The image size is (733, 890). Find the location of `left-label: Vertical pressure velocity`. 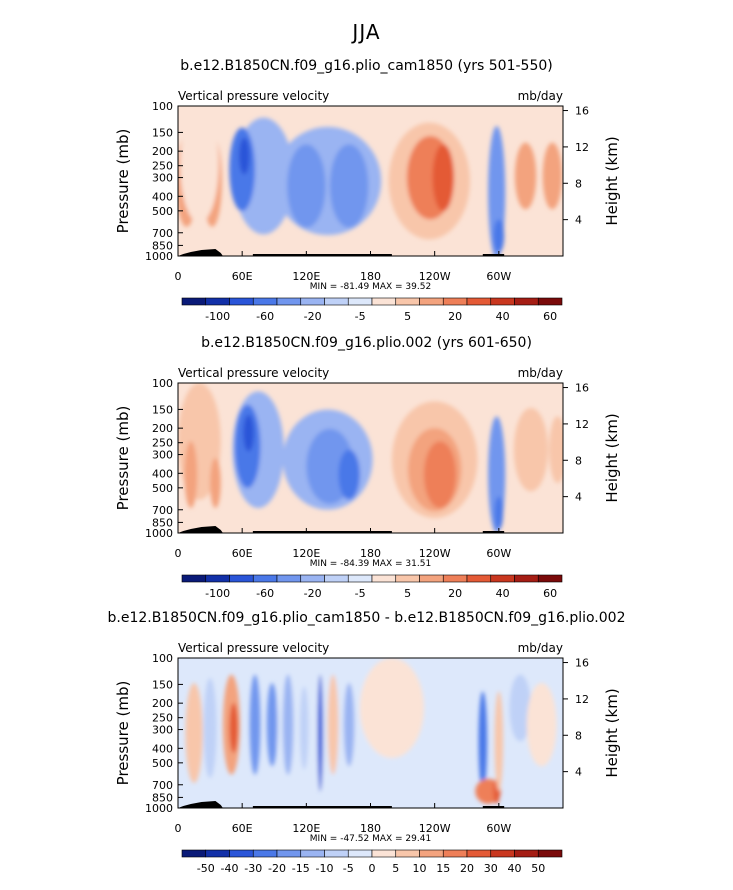

left-label: Vertical pressure velocity is located at coordinates (253, 373).